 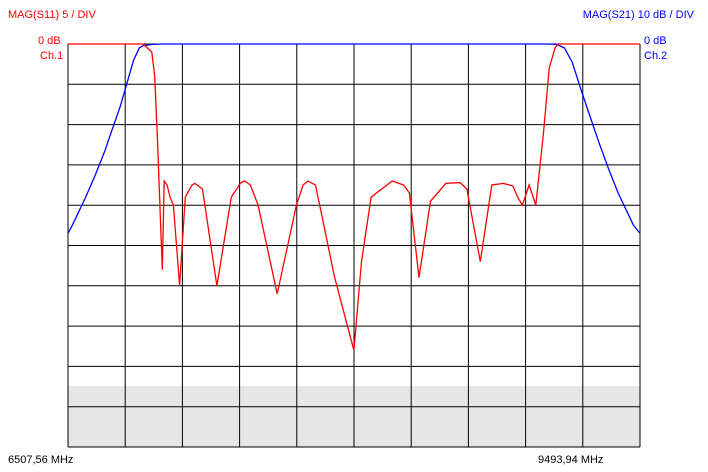 What do you see at coordinates (49, 41) in the screenshot?
I see `ch1-ref-label: 0 dB` at bounding box center [49, 41].